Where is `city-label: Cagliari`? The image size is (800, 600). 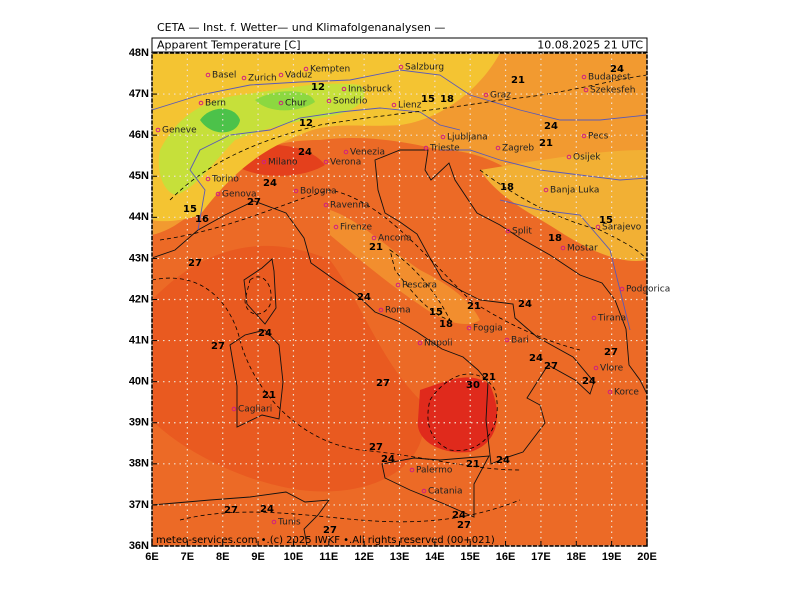 city-label: Cagliari is located at coordinates (255, 410).